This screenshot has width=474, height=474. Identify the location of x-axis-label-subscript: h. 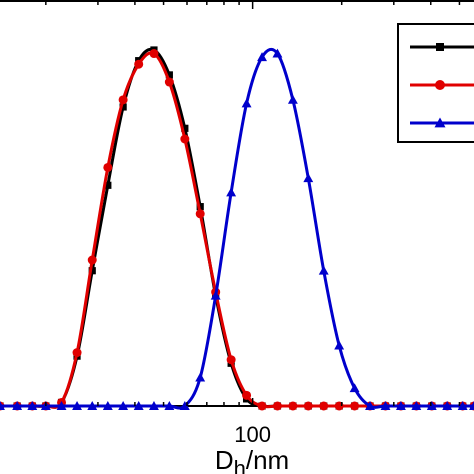
(240, 465).